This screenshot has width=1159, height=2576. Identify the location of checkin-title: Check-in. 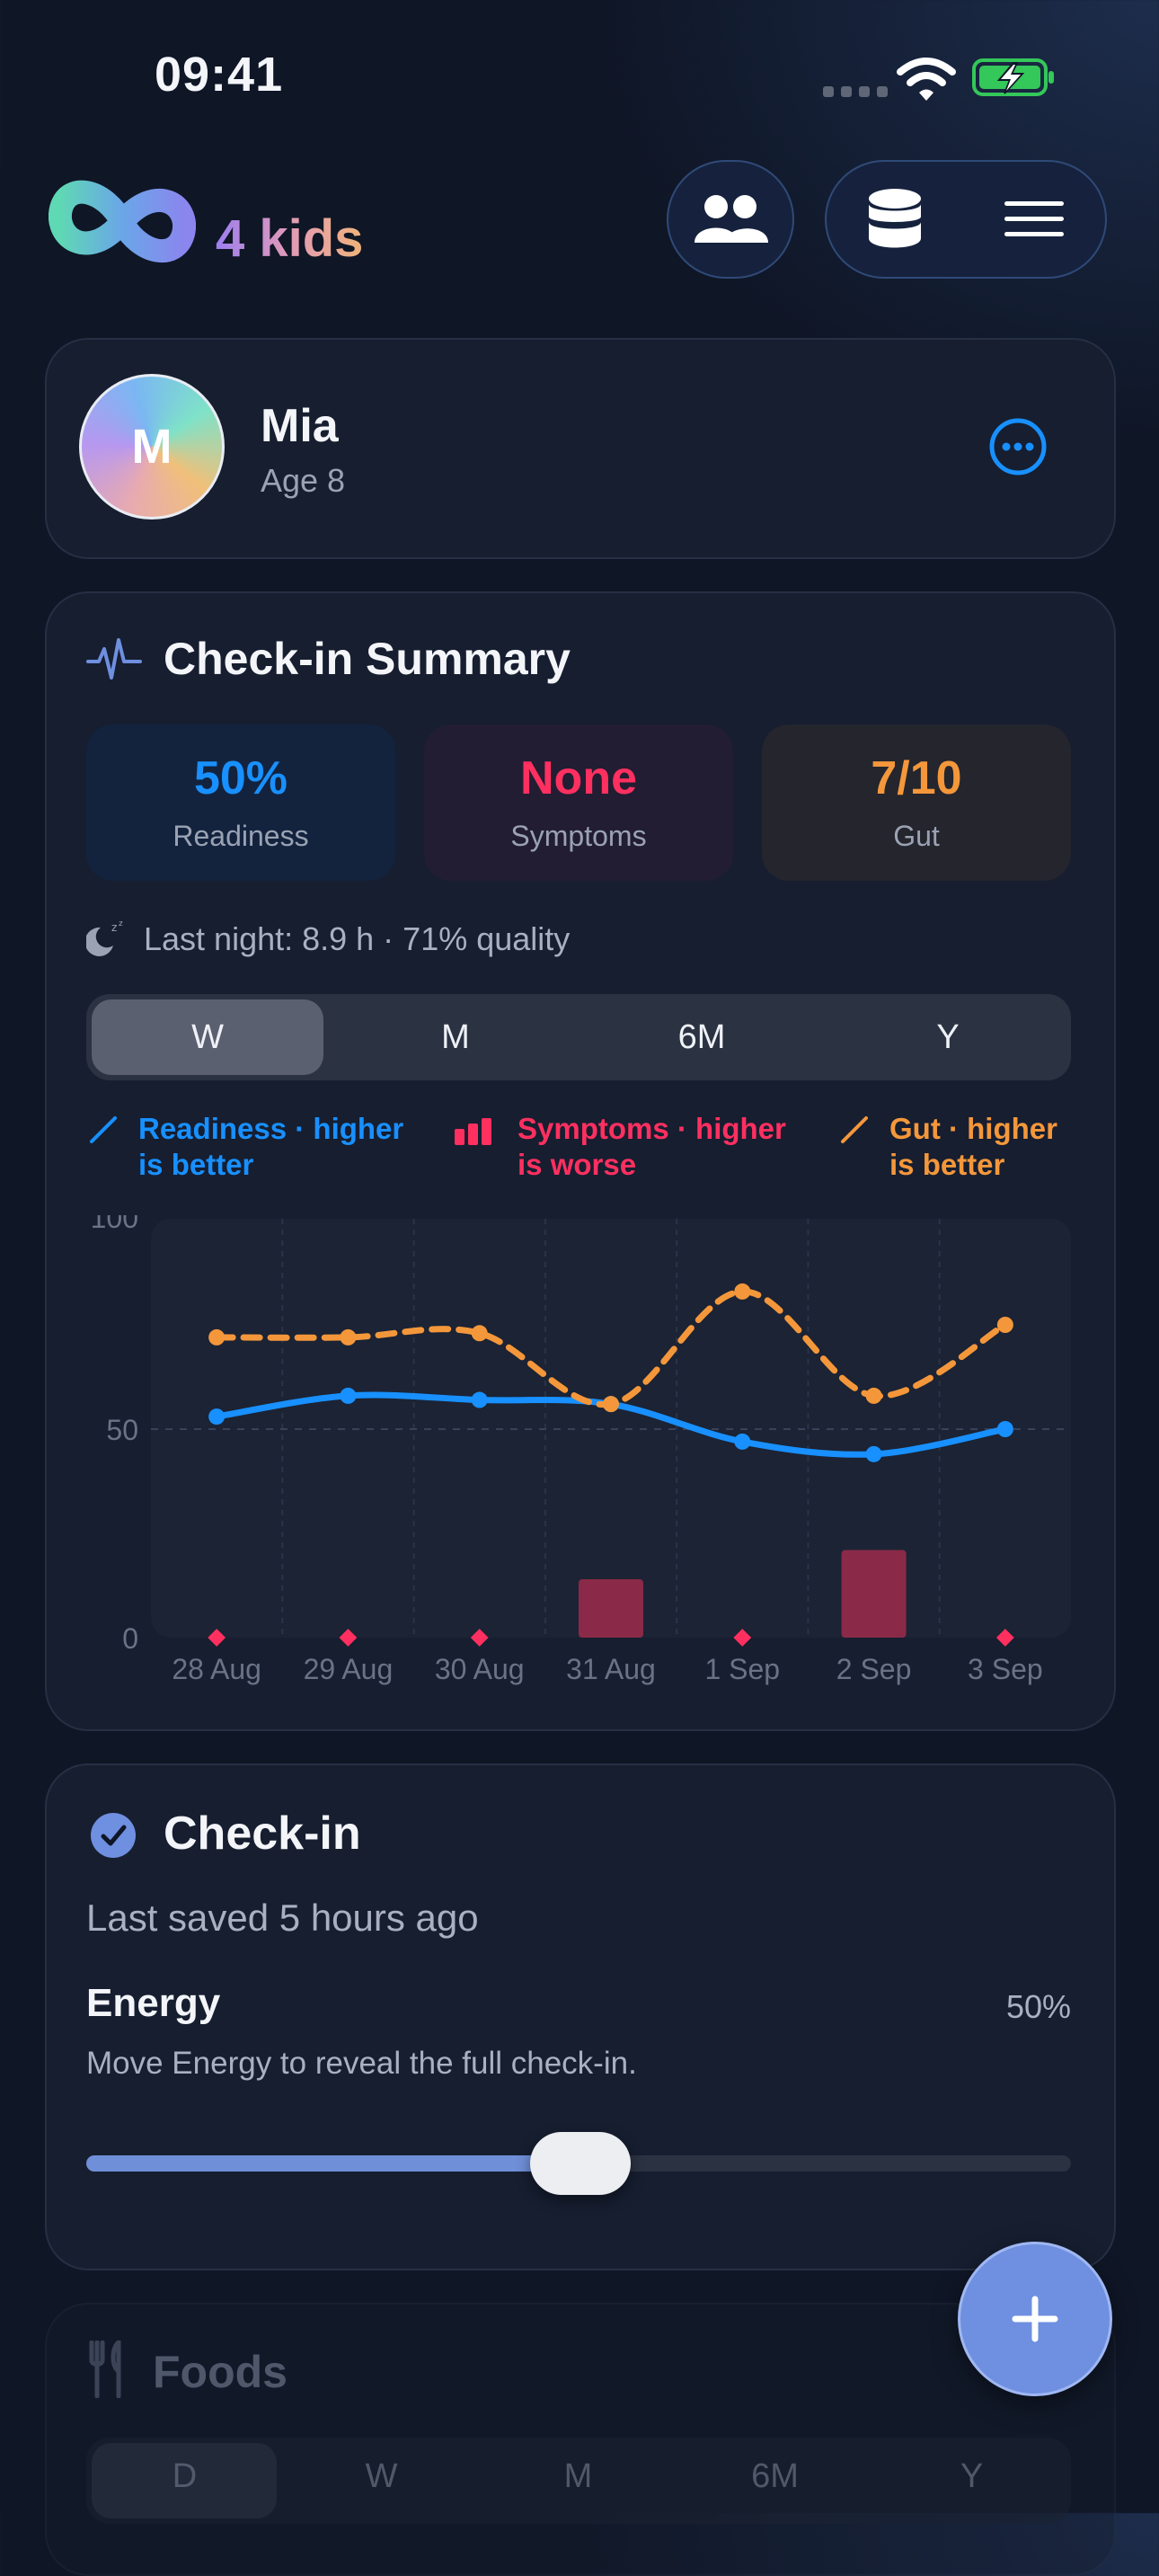
(262, 1834).